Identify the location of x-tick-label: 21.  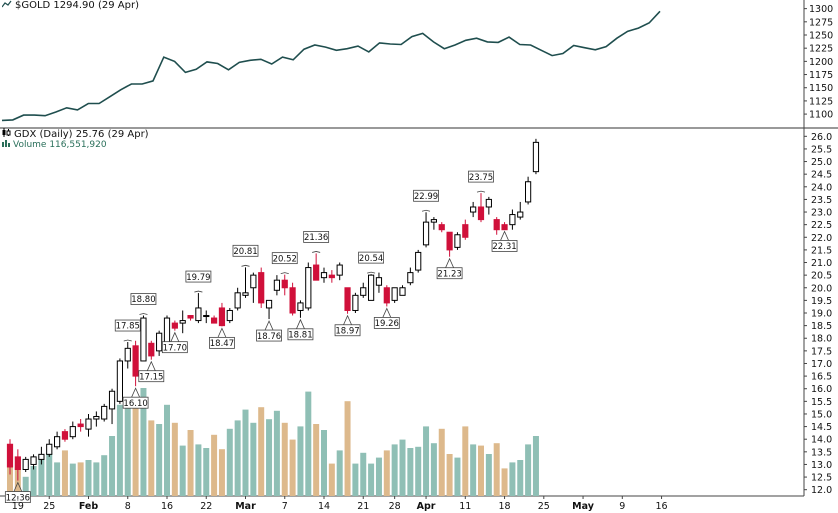
(363, 506).